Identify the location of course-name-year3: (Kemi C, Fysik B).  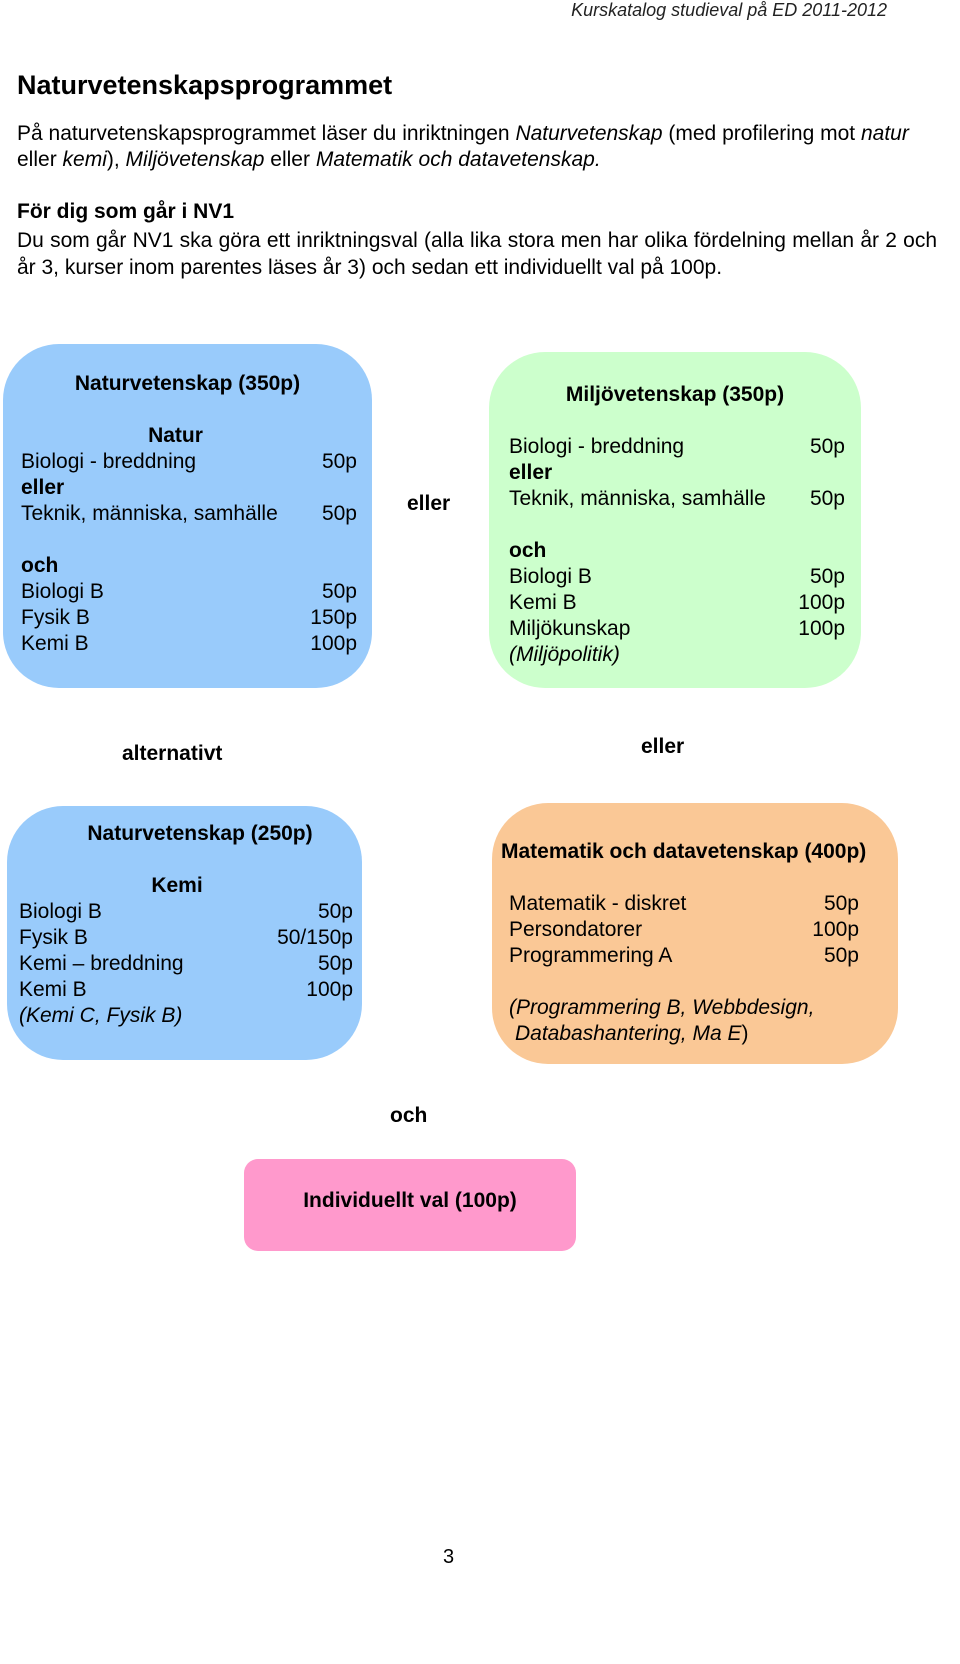
(101, 1015).